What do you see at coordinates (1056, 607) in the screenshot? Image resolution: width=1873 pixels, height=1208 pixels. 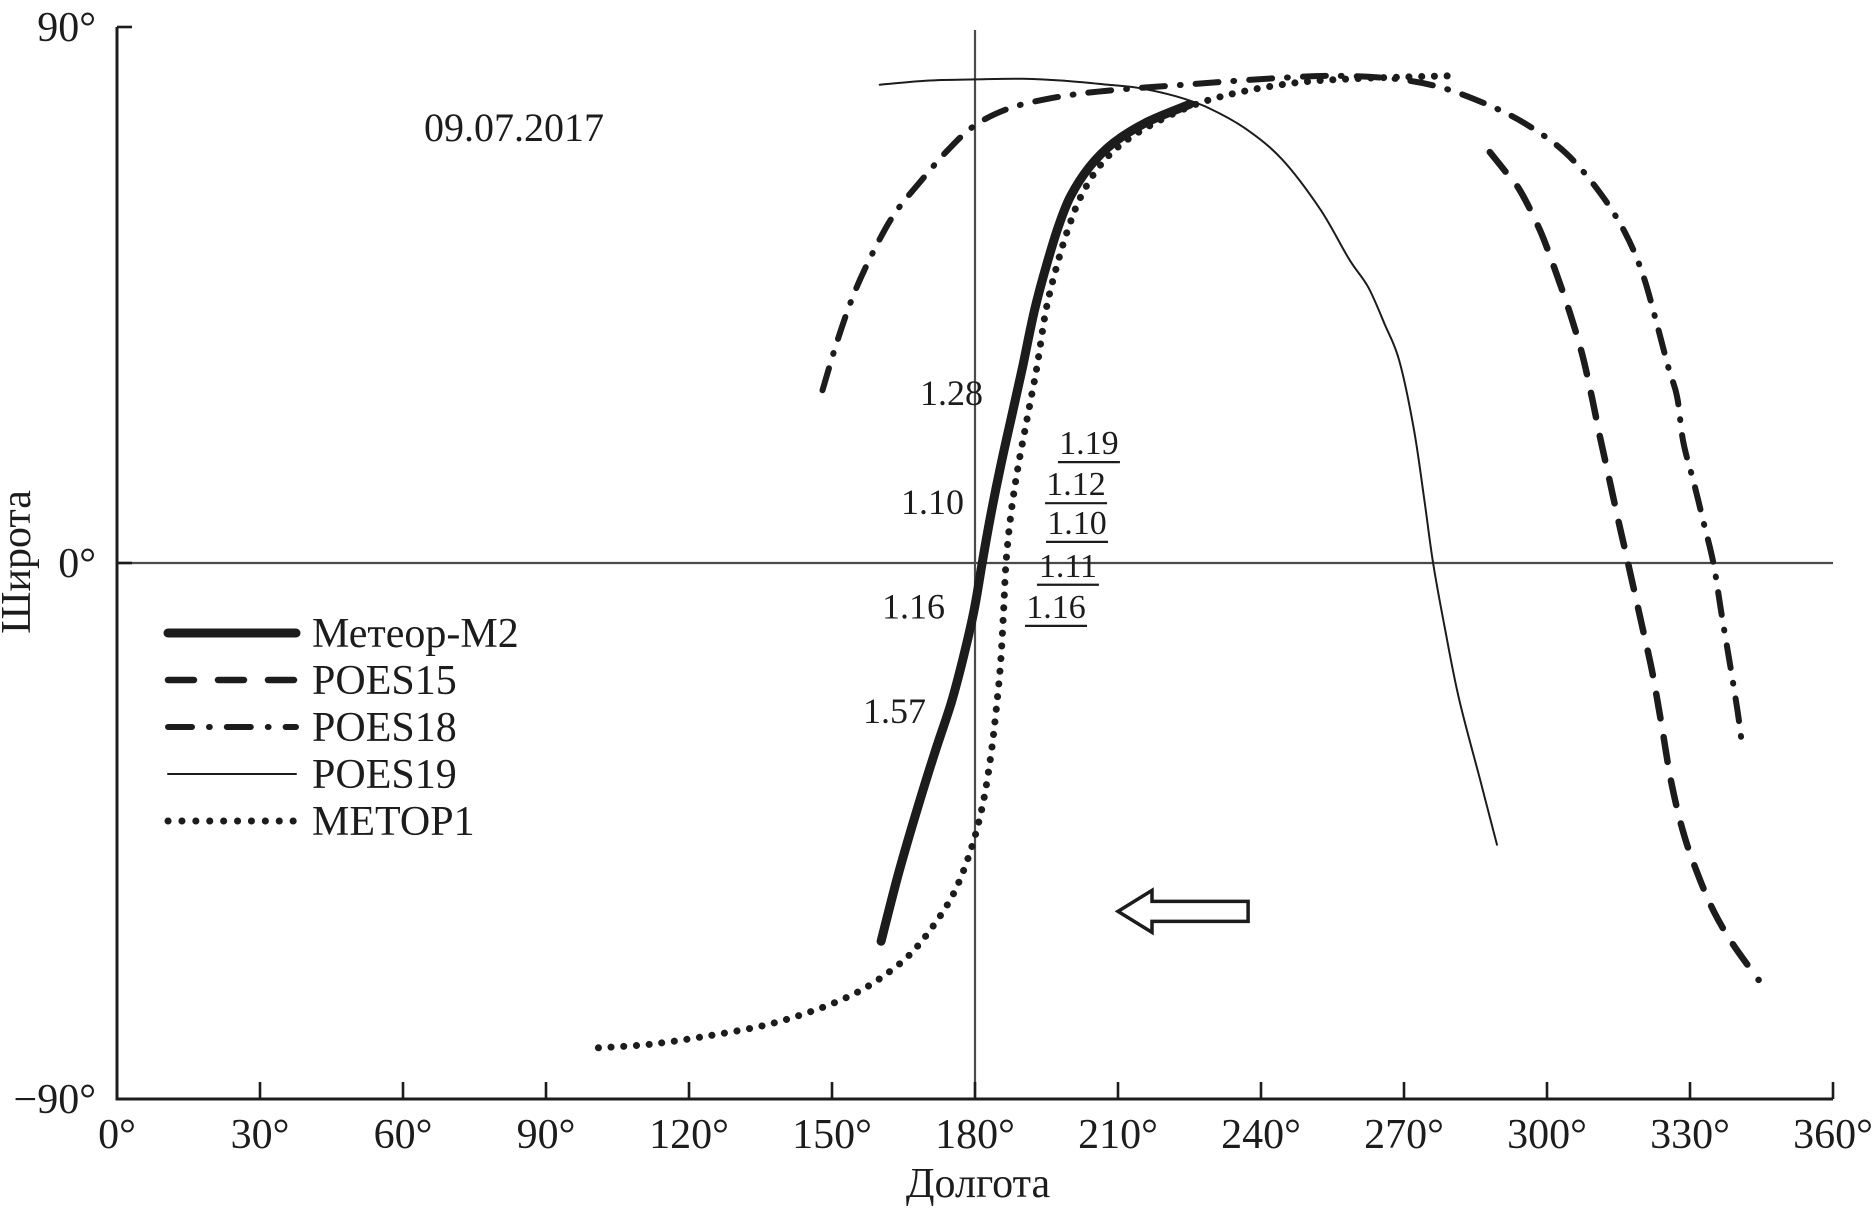 I see `precession-label-right: 1.16` at bounding box center [1056, 607].